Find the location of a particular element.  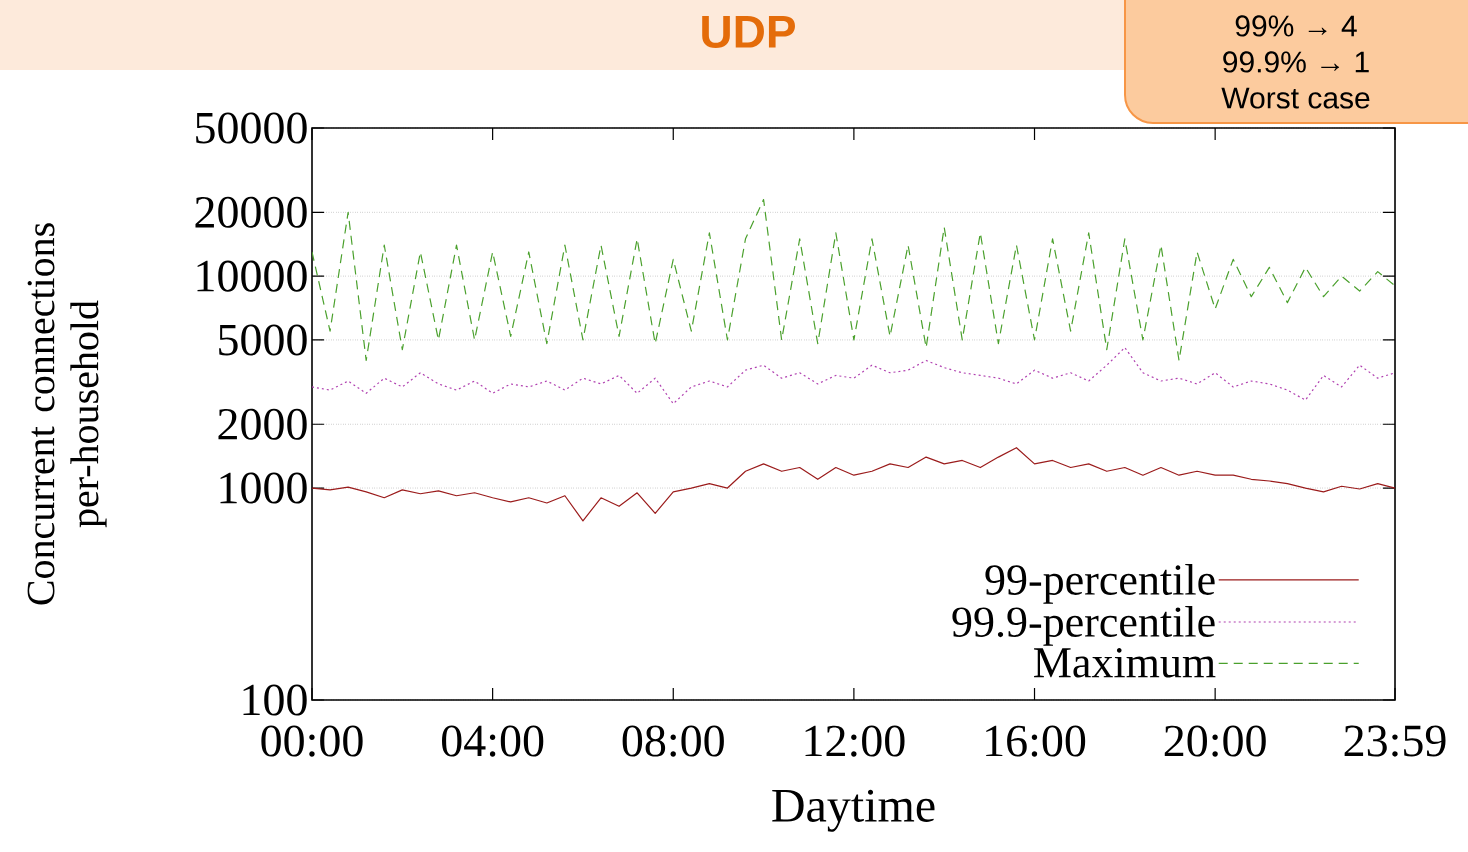

y-tick-label: 2000 is located at coordinates (262, 424).